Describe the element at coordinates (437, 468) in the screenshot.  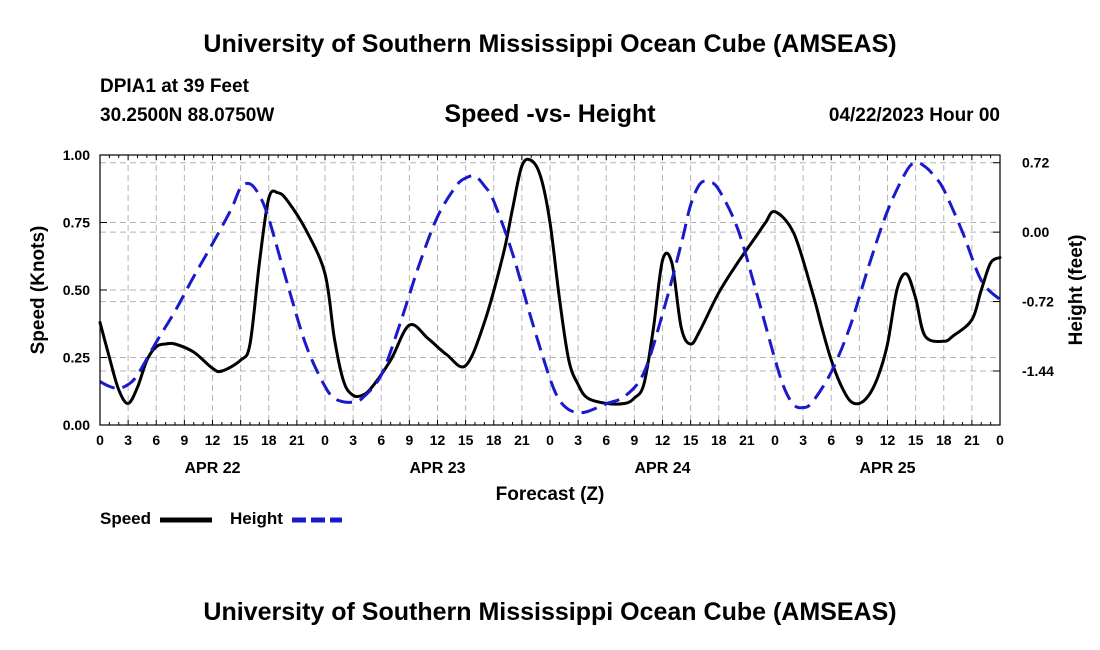
I see `day-label: APR 23` at that location.